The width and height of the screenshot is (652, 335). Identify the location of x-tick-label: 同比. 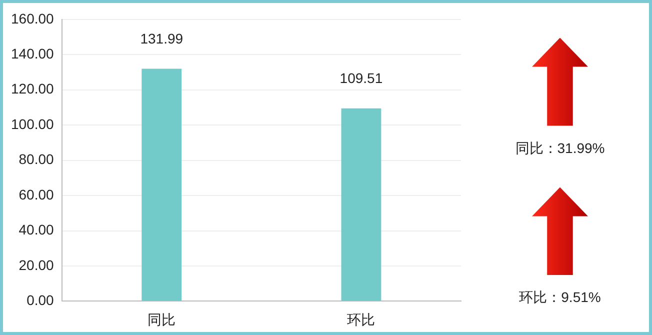
(162, 319).